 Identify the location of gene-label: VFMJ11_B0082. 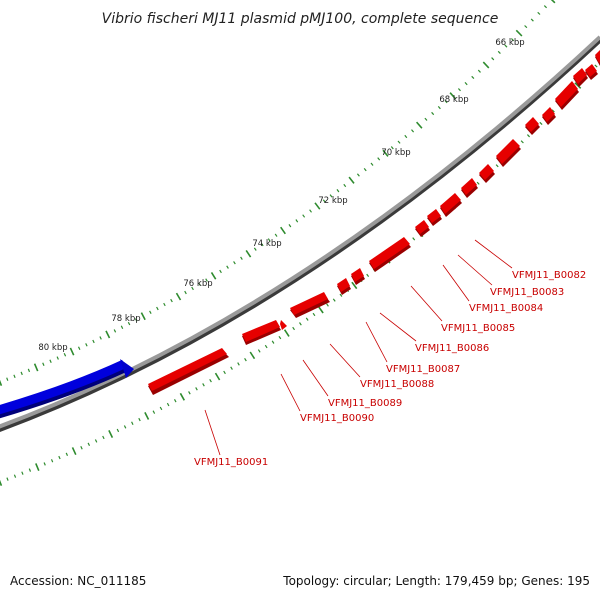
(549, 275).